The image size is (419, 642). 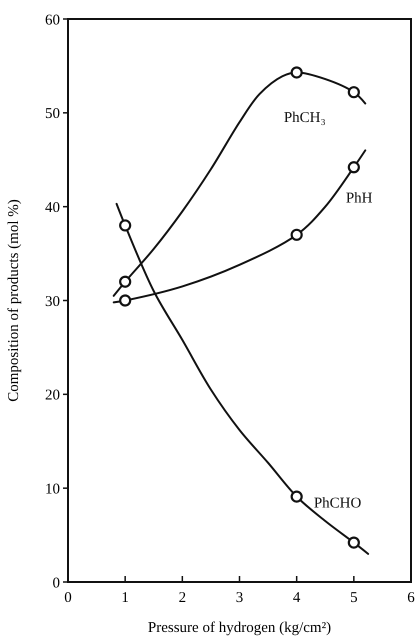 What do you see at coordinates (125, 598) in the screenshot?
I see `x-tick-label: 1` at bounding box center [125, 598].